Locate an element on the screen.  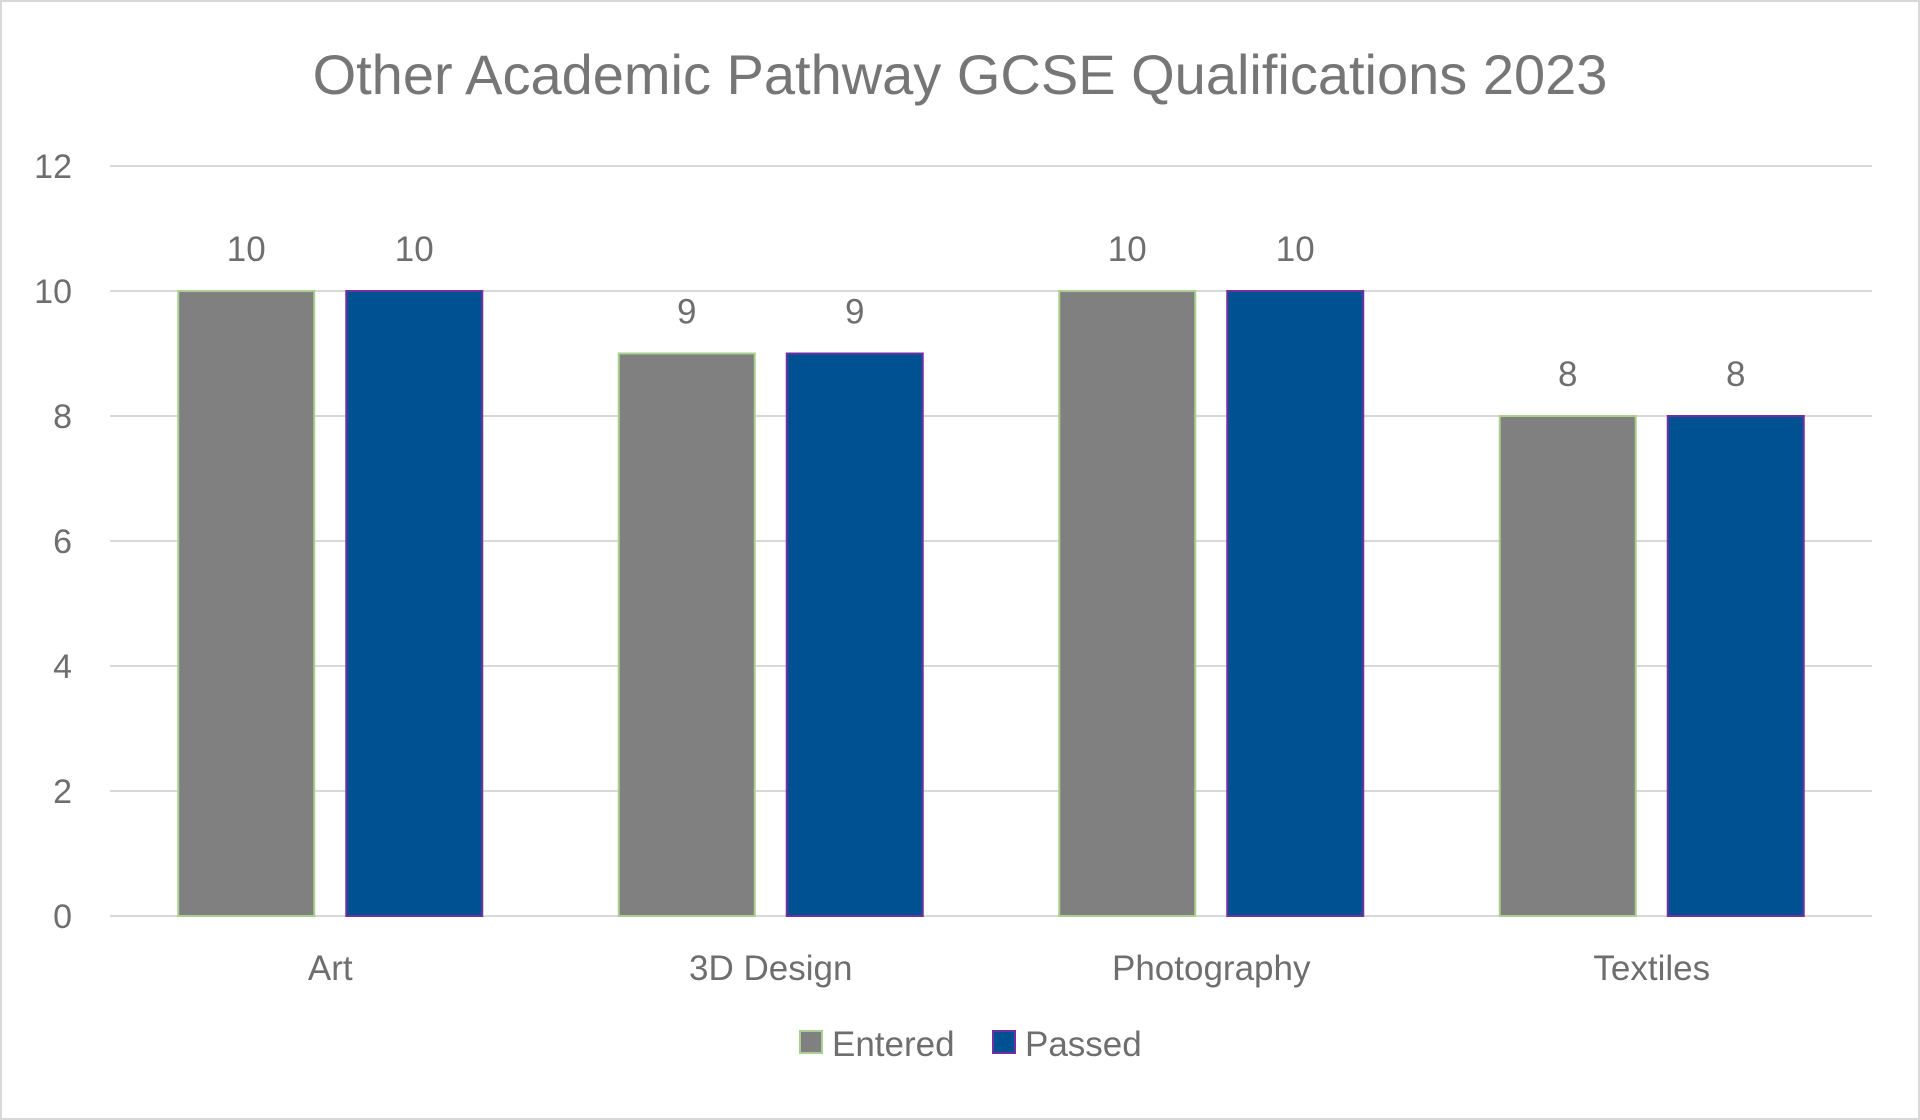
x-category-label: Art is located at coordinates (330, 968).